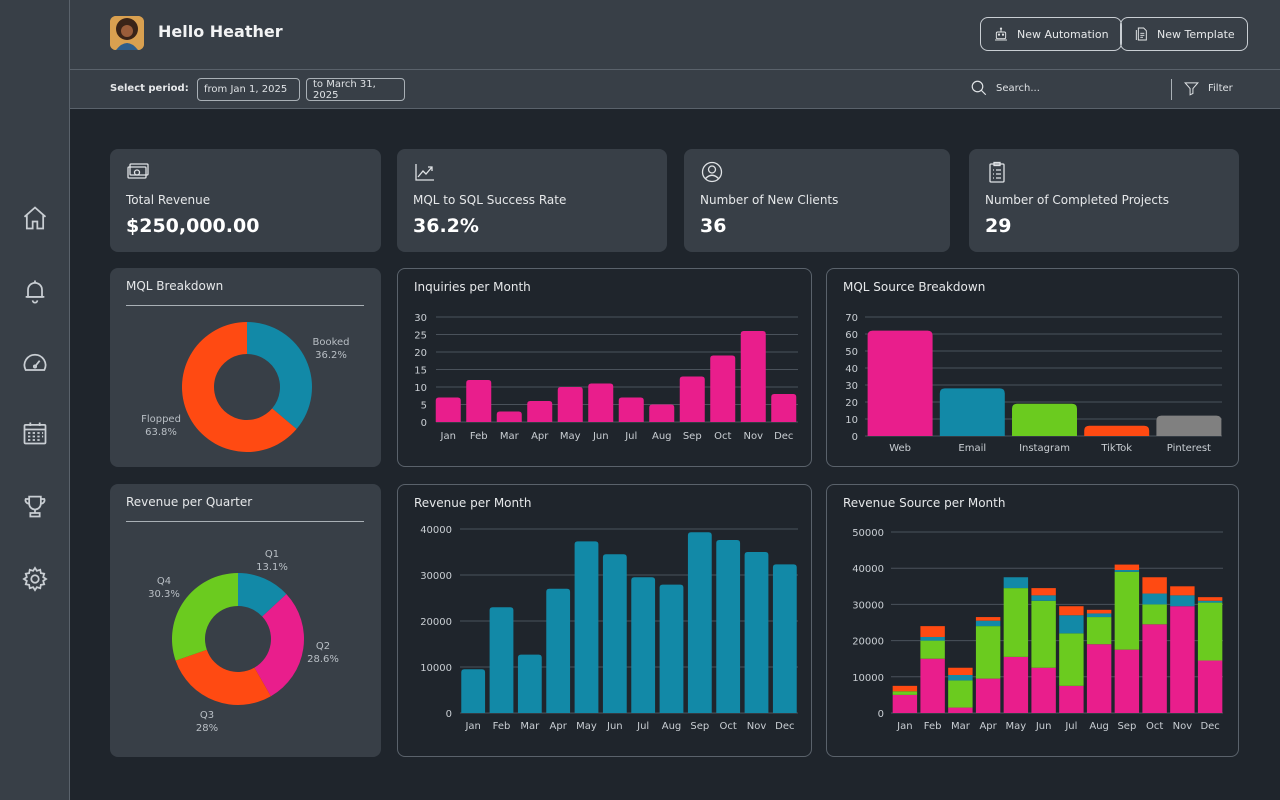  I want to click on x-tick-label: Nov, so click(757, 726).